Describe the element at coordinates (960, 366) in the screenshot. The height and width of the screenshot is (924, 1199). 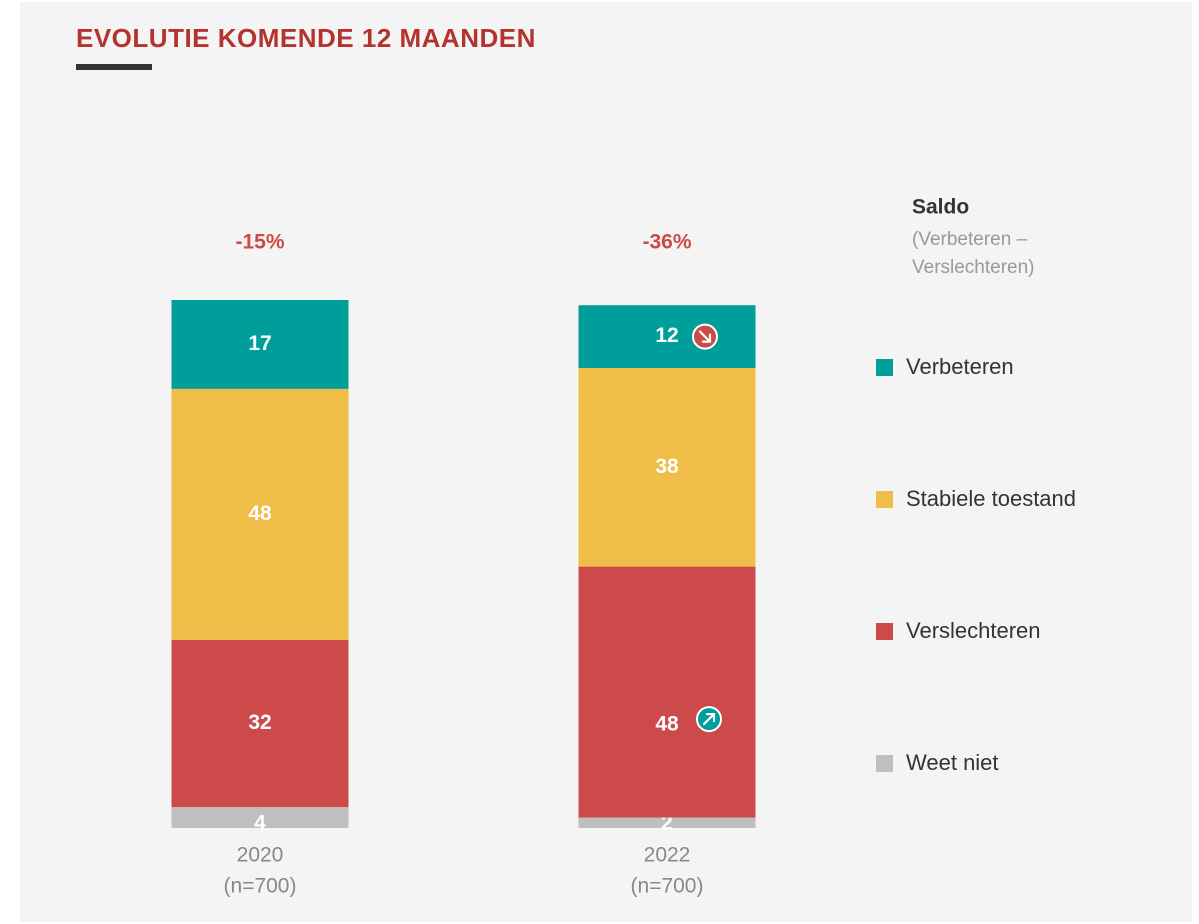
I see `legend-label: Verbeteren` at that location.